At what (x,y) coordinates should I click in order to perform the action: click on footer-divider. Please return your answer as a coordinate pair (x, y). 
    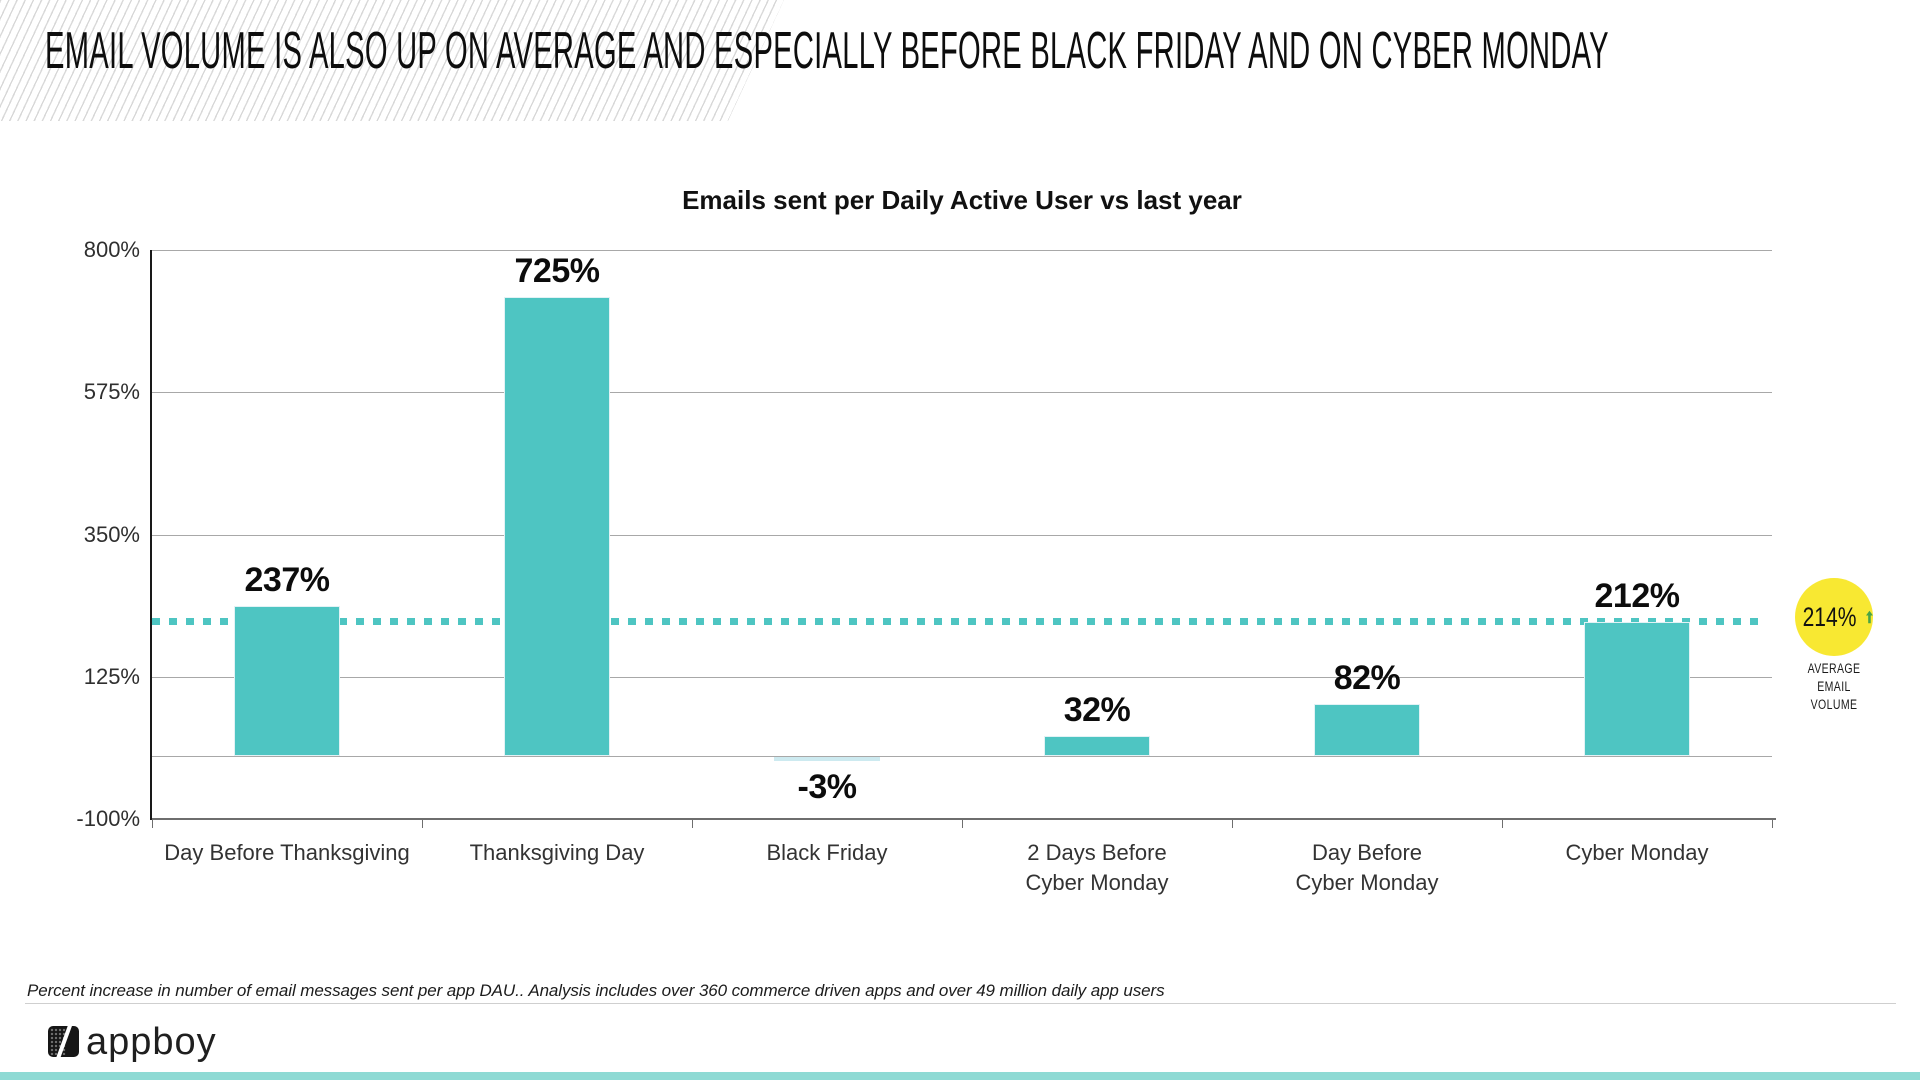
    Looking at the image, I should click on (960, 1003).